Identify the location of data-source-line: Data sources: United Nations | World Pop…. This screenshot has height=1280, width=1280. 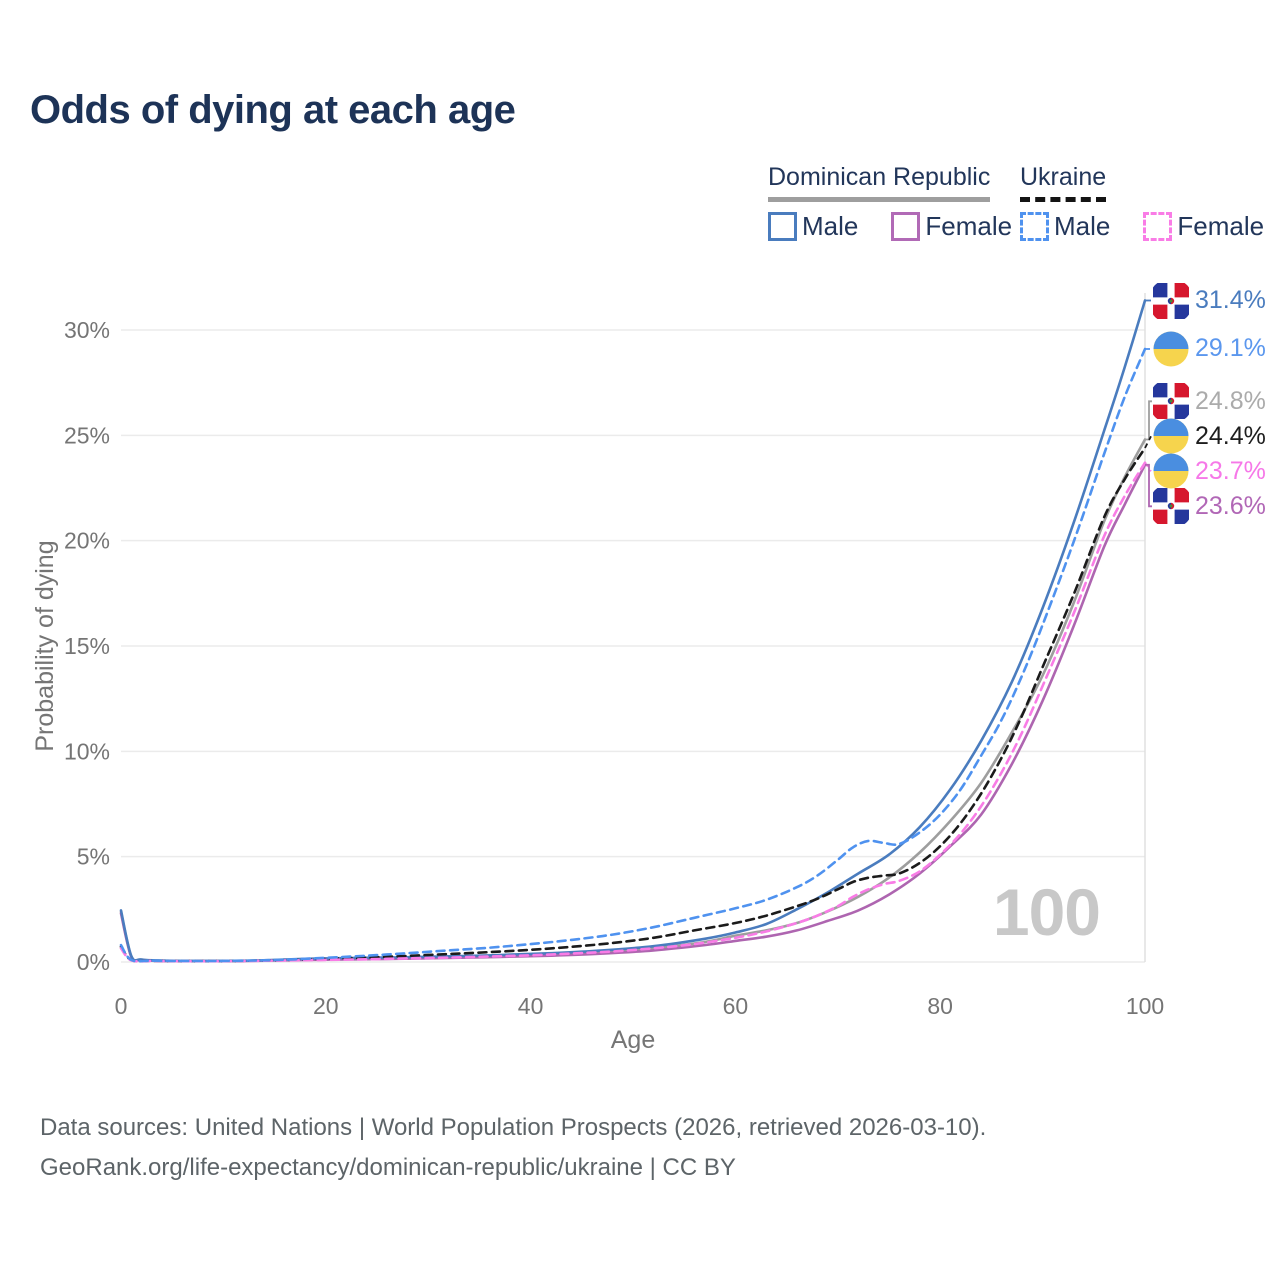
(513, 1127).